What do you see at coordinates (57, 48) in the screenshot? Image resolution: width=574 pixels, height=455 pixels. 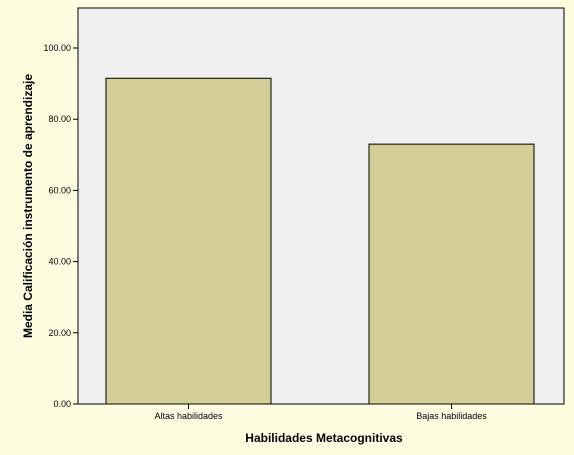 I see `y-tick-label: 100.00` at bounding box center [57, 48].